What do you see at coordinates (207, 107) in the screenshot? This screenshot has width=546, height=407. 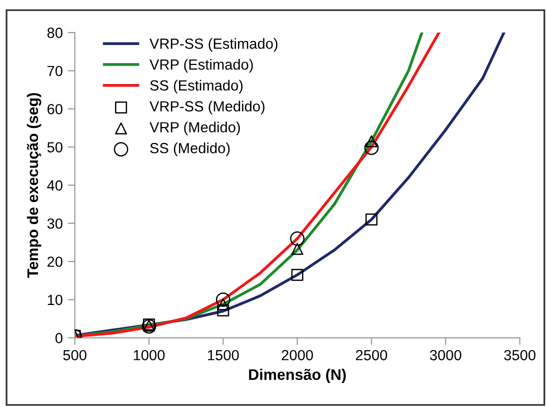 I see `legend-label: VRP-SS (Medido)` at bounding box center [207, 107].